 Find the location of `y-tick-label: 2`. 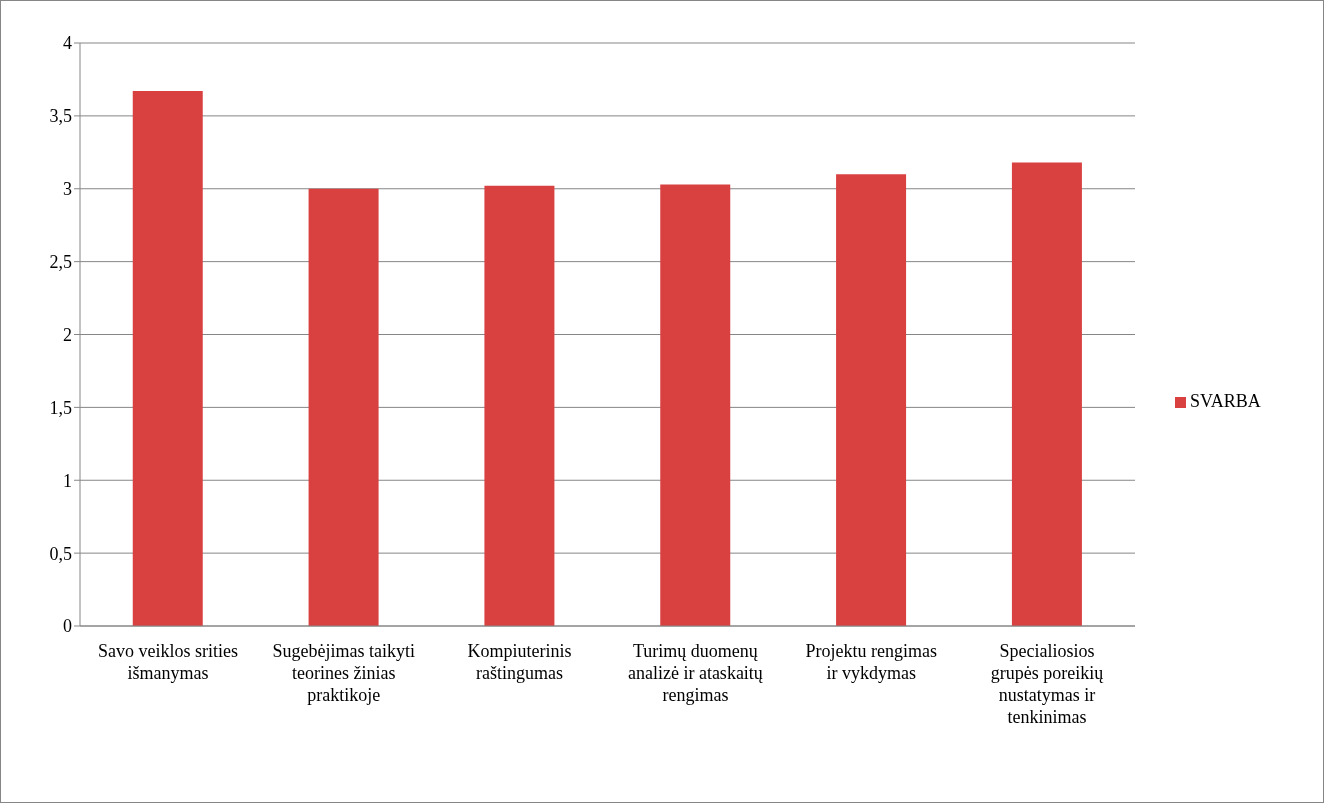

y-tick-label: 2 is located at coordinates (67, 334).